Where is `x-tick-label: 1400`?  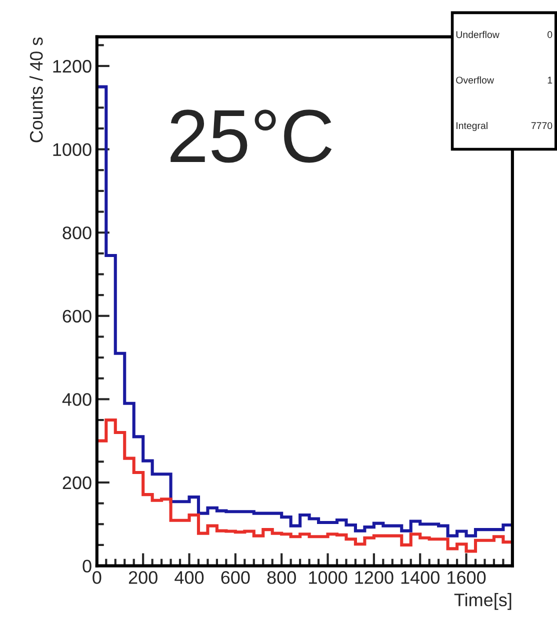
x-tick-label: 1400 is located at coordinates (420, 577).